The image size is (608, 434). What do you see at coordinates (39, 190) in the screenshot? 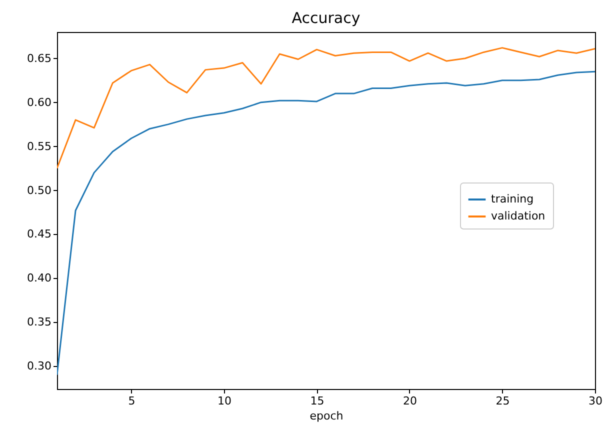
I see `y-tick-label: 0.50` at bounding box center [39, 190].